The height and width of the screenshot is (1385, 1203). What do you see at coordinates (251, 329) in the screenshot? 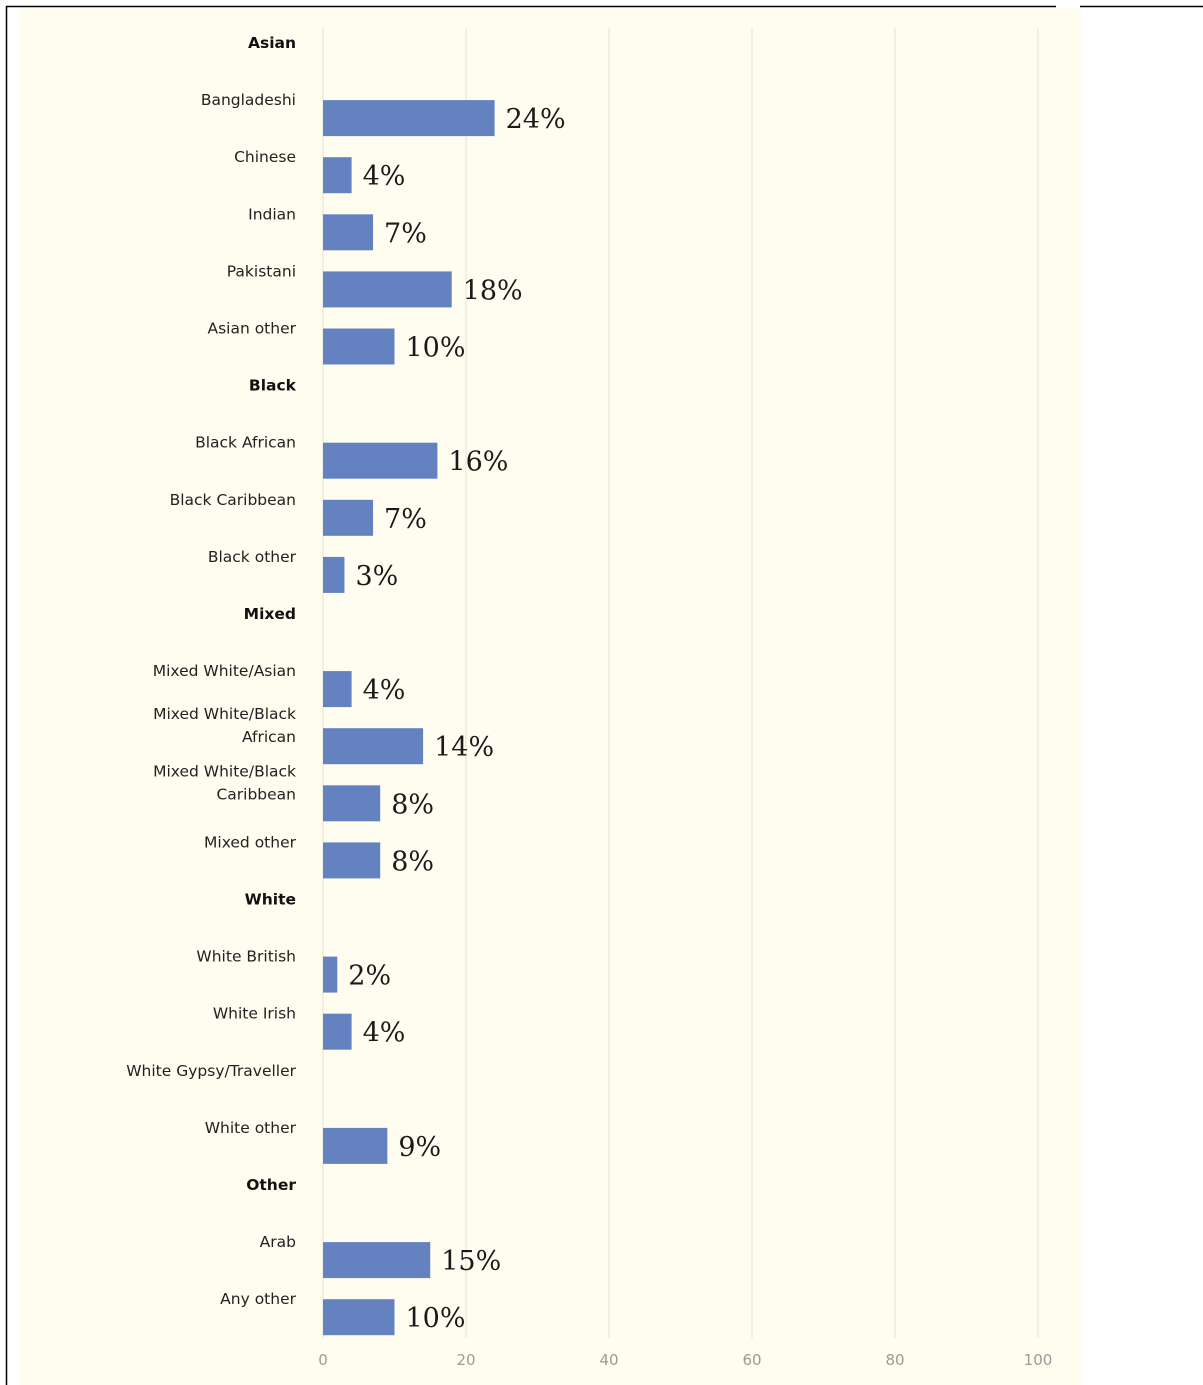
I see `category-label-asian-other: Asian other` at bounding box center [251, 329].